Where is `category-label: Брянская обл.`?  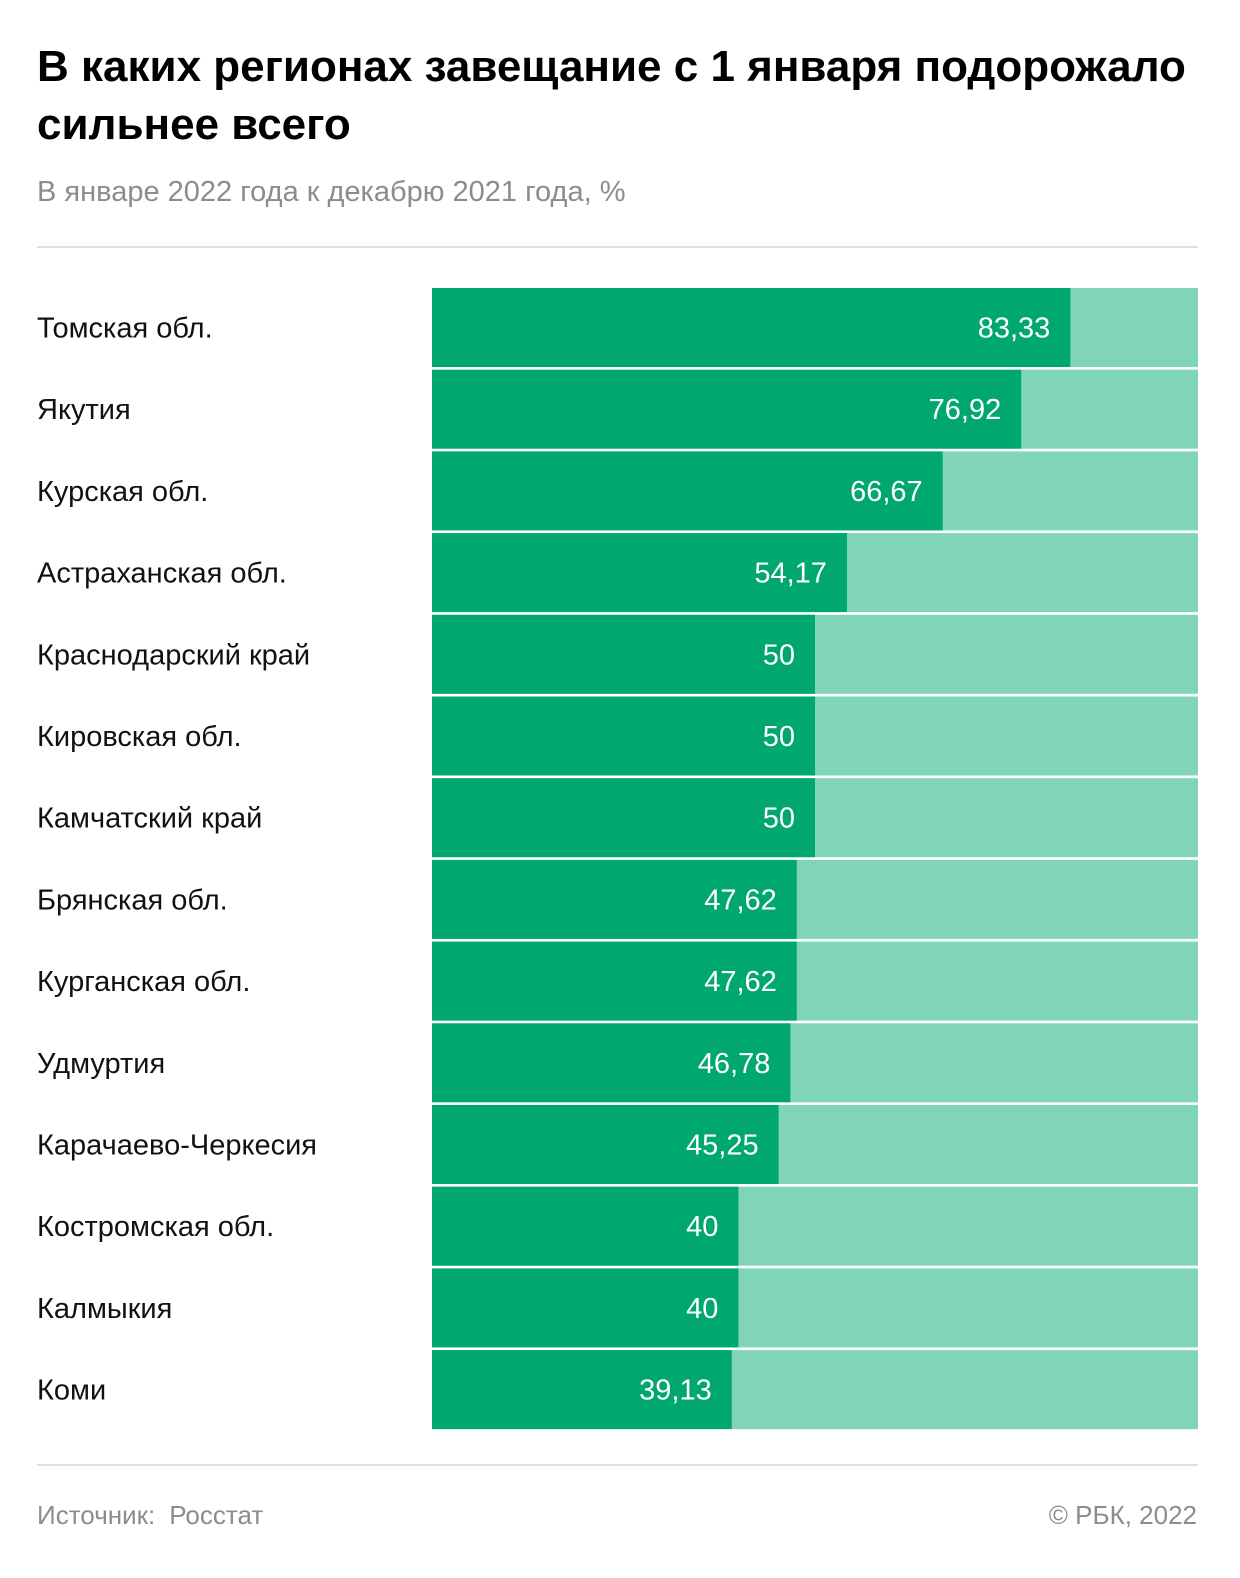 category-label: Брянская обл. is located at coordinates (132, 900).